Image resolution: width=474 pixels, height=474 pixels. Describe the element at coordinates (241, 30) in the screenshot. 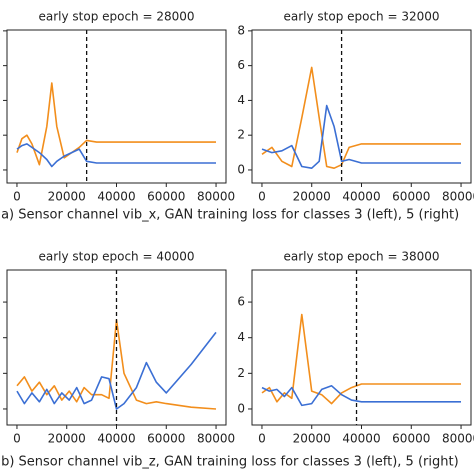

I see `y-tick-label: 8` at that location.